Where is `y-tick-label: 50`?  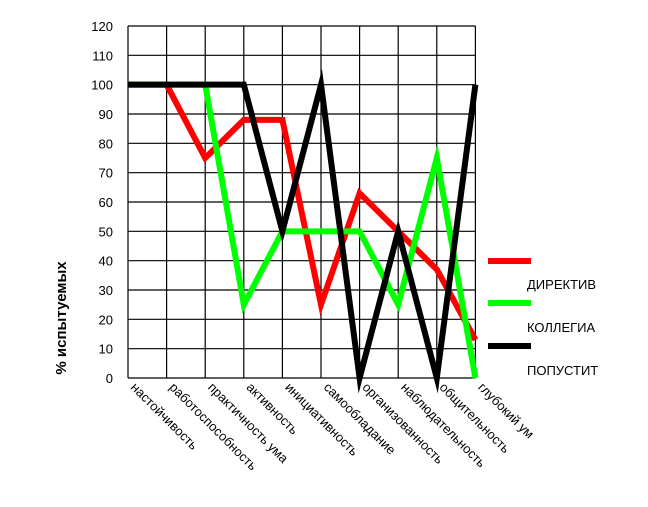 y-tick-label: 50 is located at coordinates (106, 231).